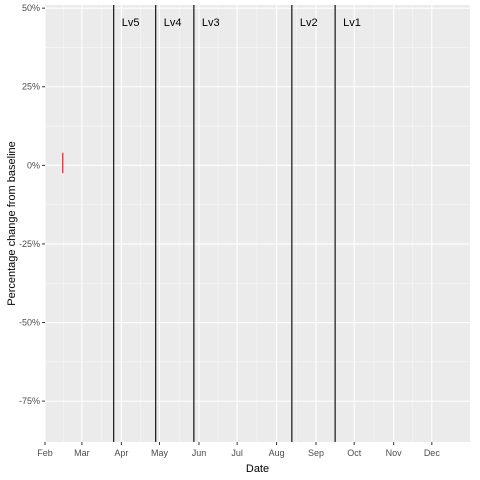 The image size is (480, 480). What do you see at coordinates (29, 244) in the screenshot?
I see `y-tick-label: -25%` at bounding box center [29, 244].